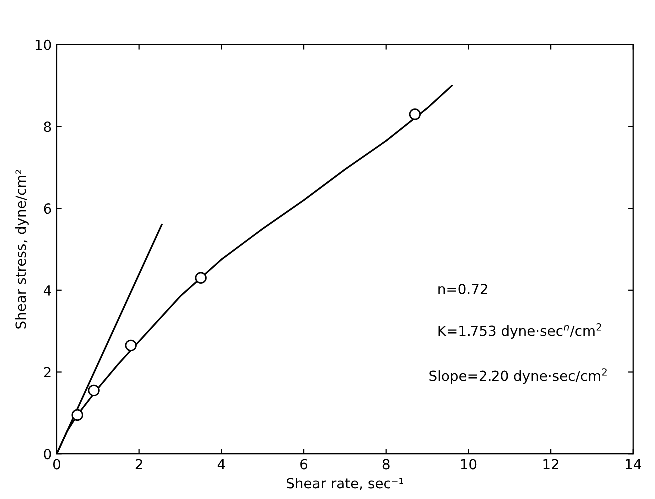 Image resolution: width=655 pixels, height=499 pixels. Describe the element at coordinates (44, 45) in the screenshot. I see `y-tick-label: 10` at that location.